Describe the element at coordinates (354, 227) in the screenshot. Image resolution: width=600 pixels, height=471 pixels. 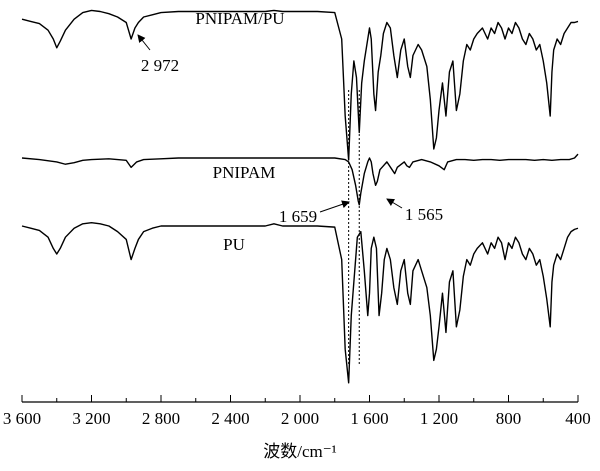
I see `reference-lines` at that location.